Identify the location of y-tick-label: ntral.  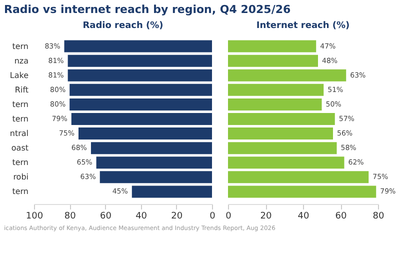
(19, 133).